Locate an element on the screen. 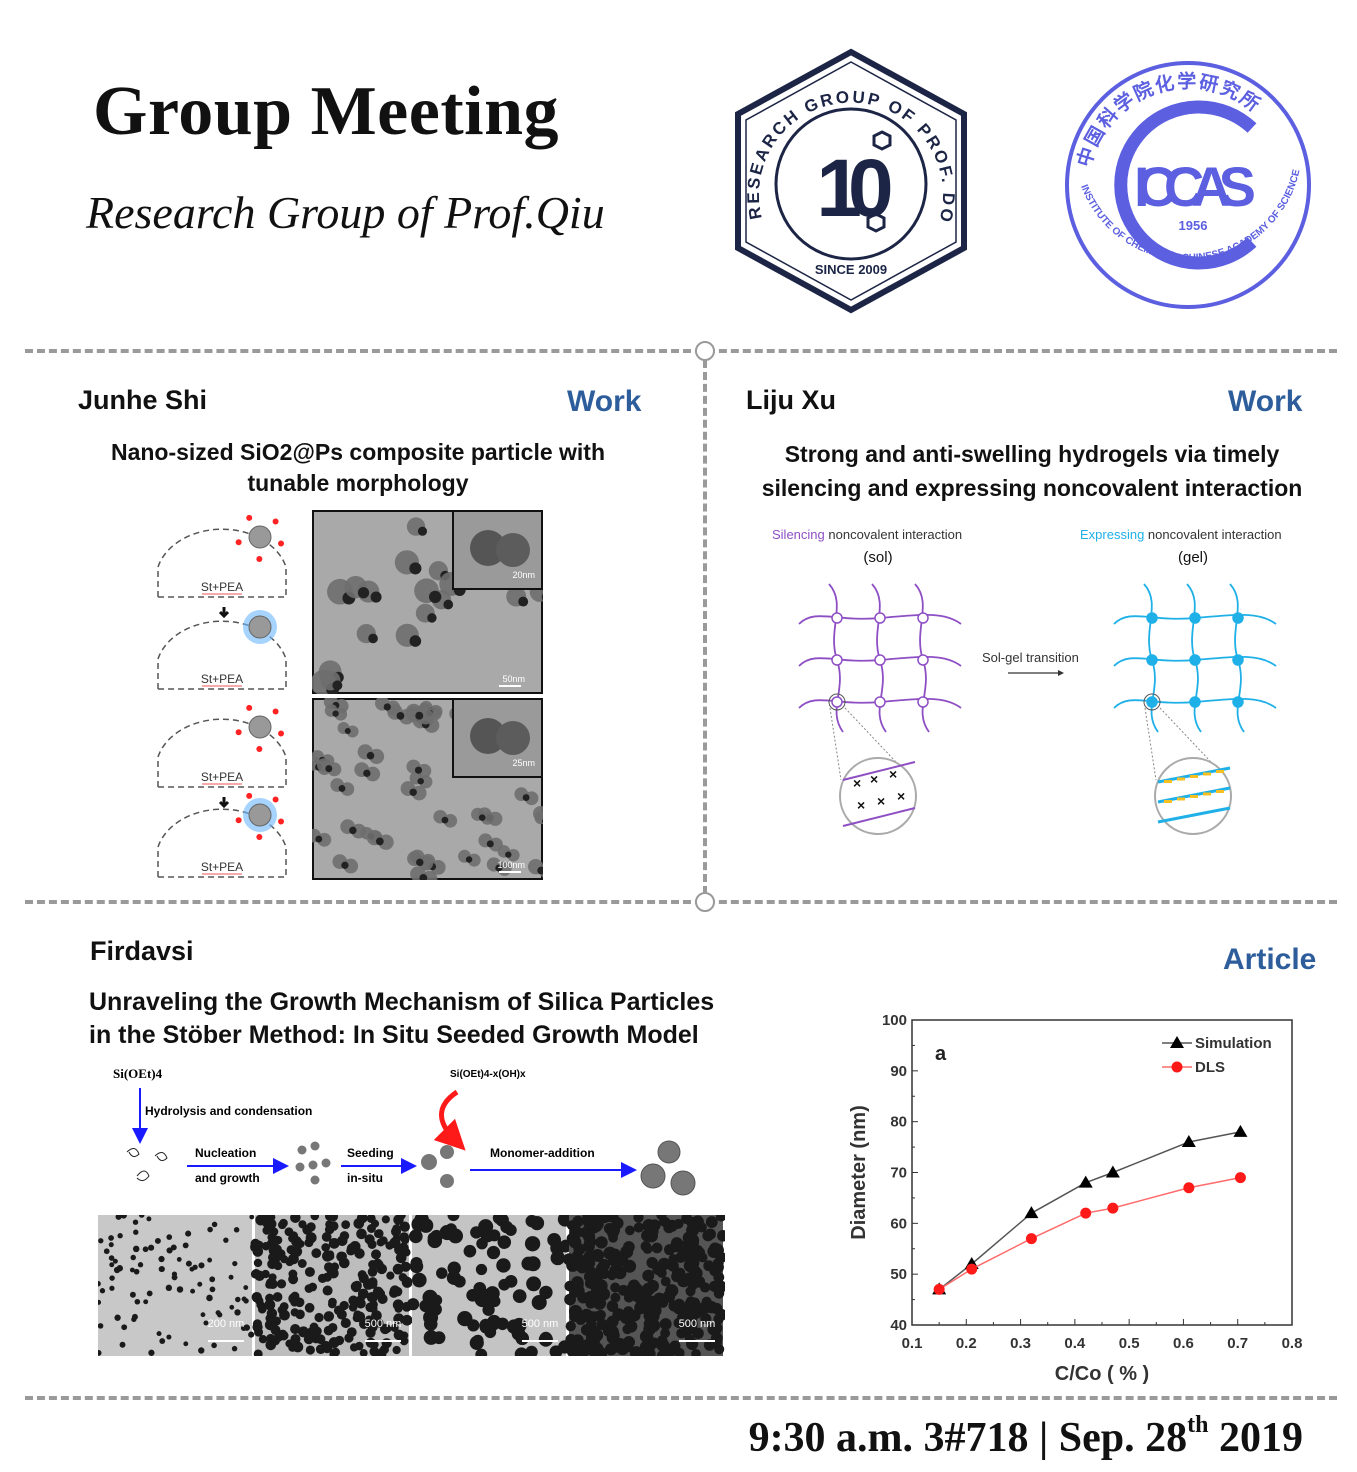  x-tick-label: 0.5 is located at coordinates (1129, 1343).